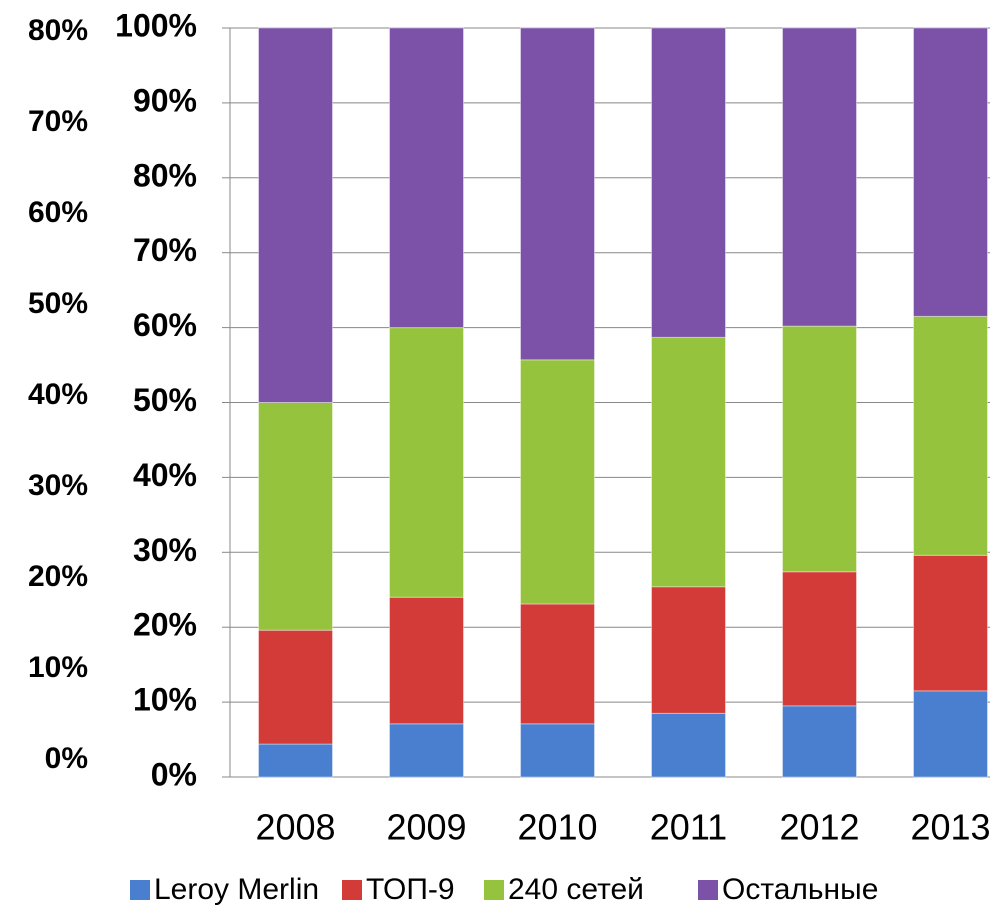 The image size is (998, 915). What do you see at coordinates (950, 827) in the screenshot?
I see `x-tick-label: 2013` at bounding box center [950, 827].